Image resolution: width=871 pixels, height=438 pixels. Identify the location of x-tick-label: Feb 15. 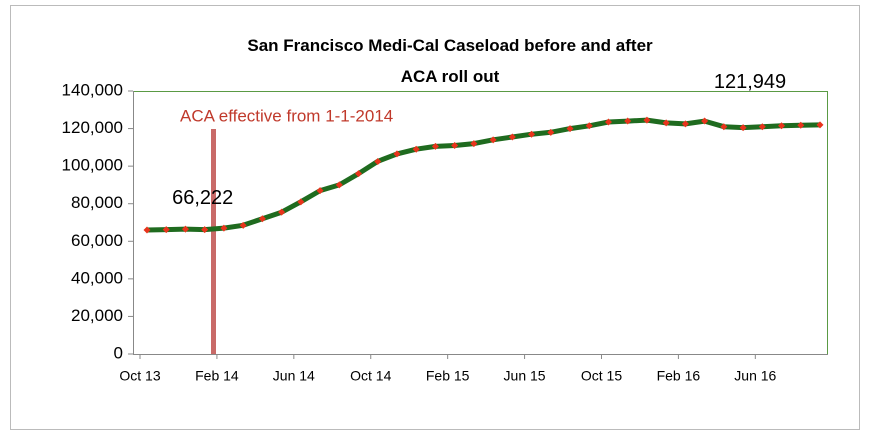
(448, 376).